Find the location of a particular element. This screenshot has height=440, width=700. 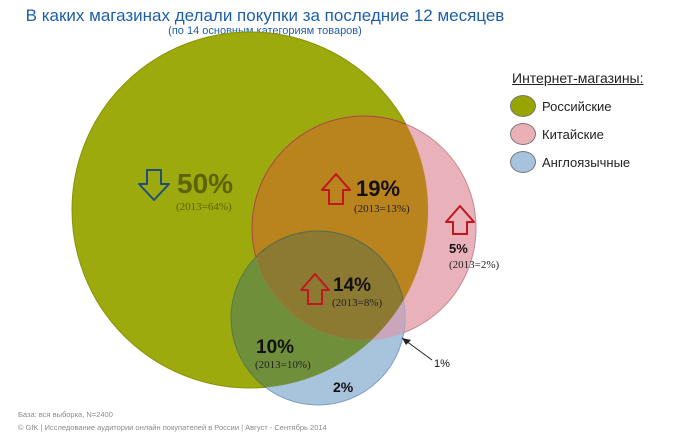

legend-item-chinese: Китайские is located at coordinates (557, 134).